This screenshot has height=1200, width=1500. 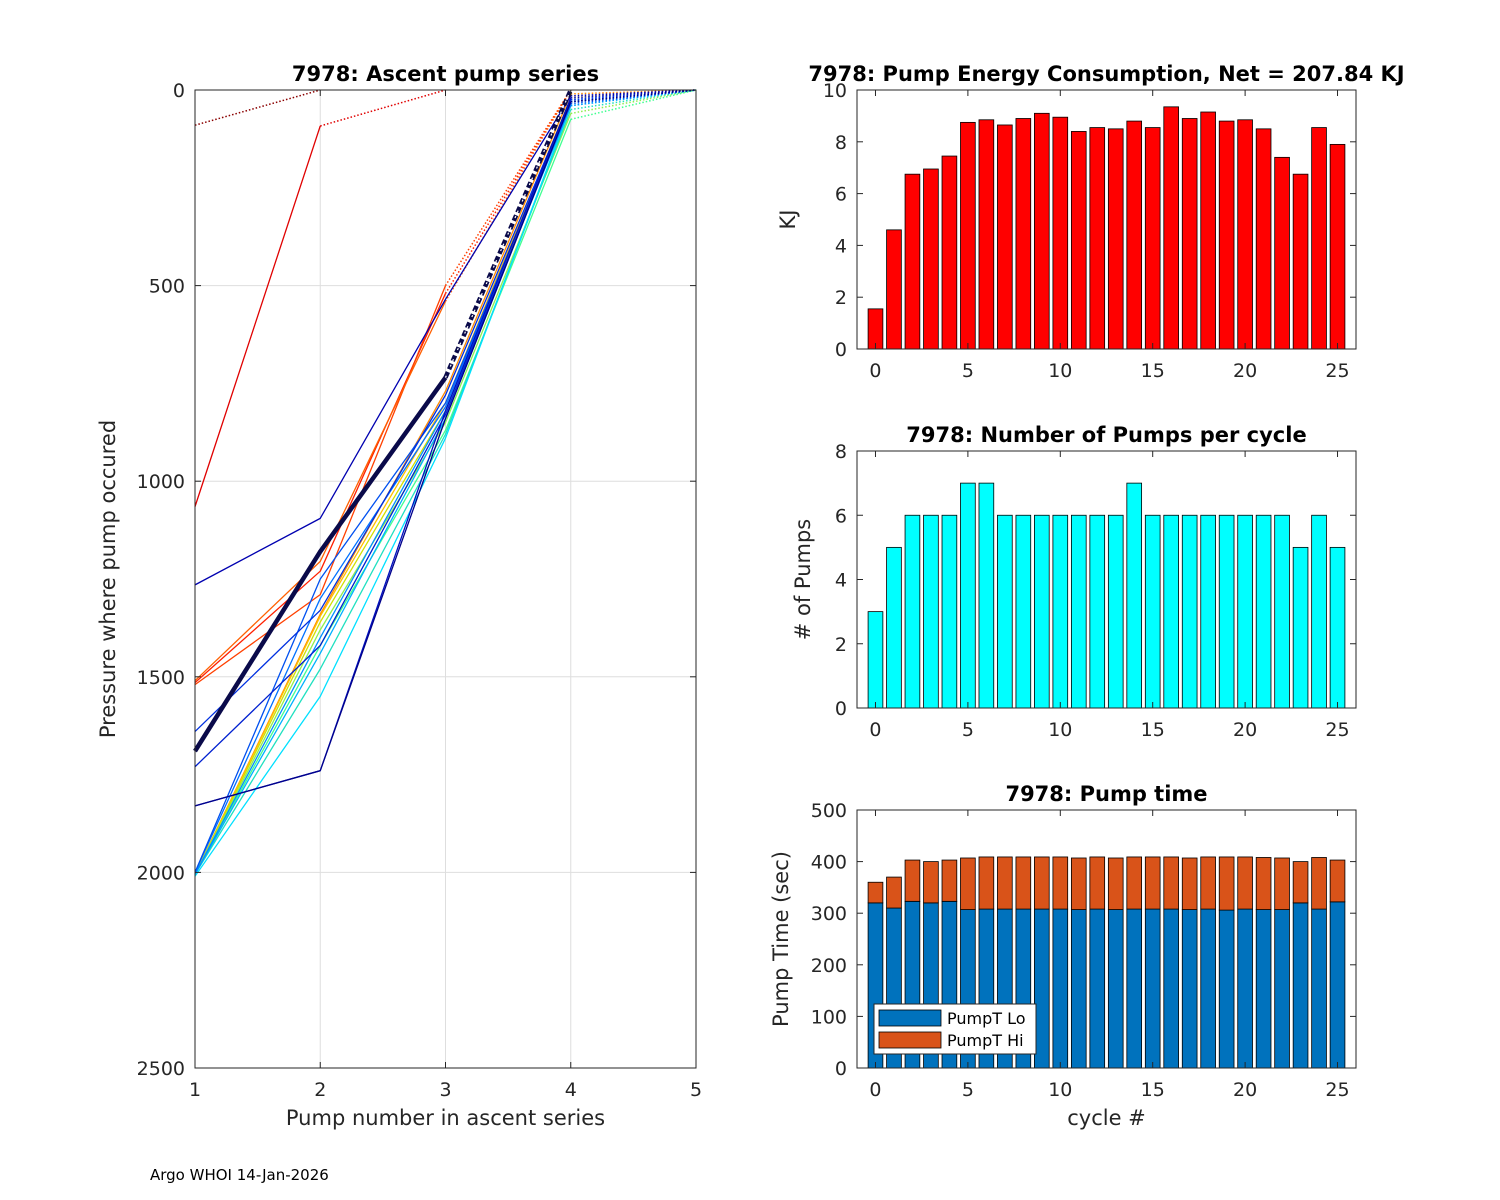 What do you see at coordinates (195, 1090) in the screenshot?
I see `ascent-xtick-label: 1` at bounding box center [195, 1090].